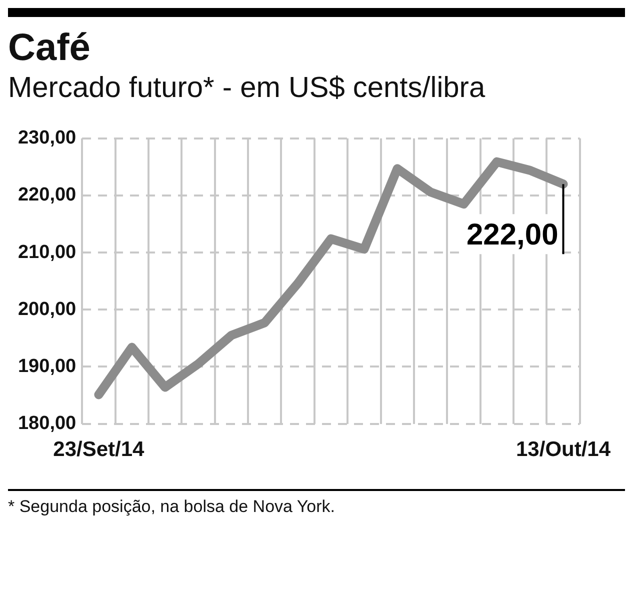  What do you see at coordinates (47, 252) in the screenshot?
I see `y-tick-label: 210,00` at bounding box center [47, 252].